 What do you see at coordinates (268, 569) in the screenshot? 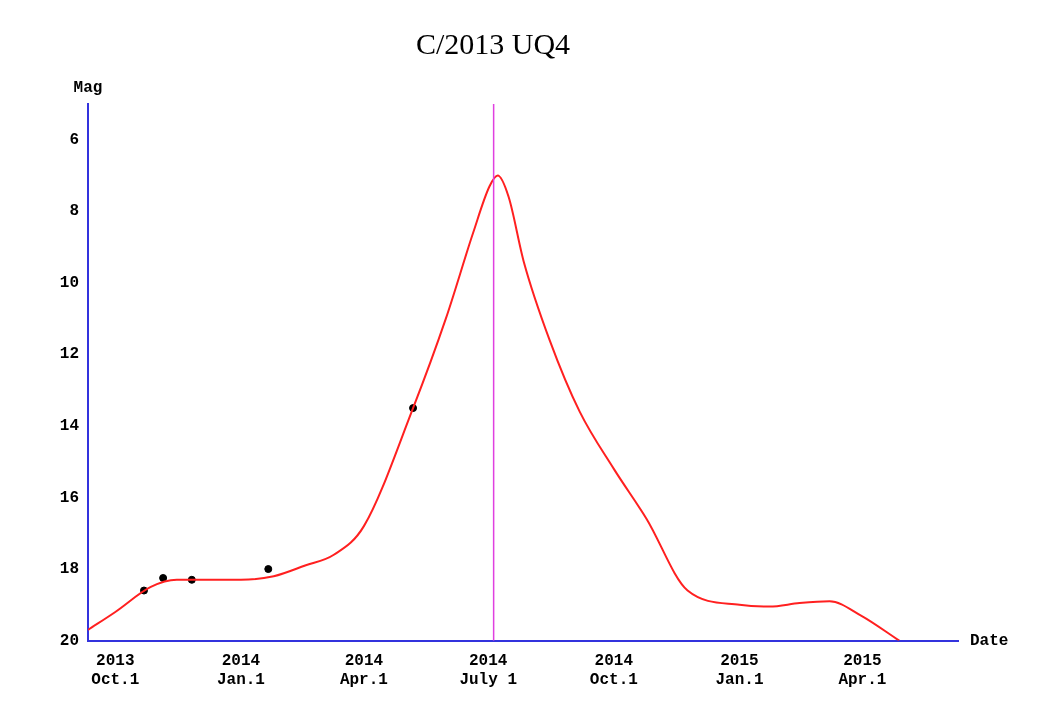
I see `point` at bounding box center [268, 569].